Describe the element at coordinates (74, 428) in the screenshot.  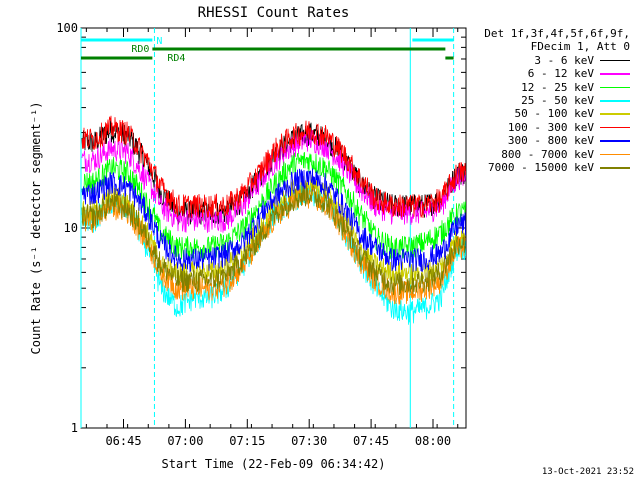
I see `y-tick-label: 1` at that location.